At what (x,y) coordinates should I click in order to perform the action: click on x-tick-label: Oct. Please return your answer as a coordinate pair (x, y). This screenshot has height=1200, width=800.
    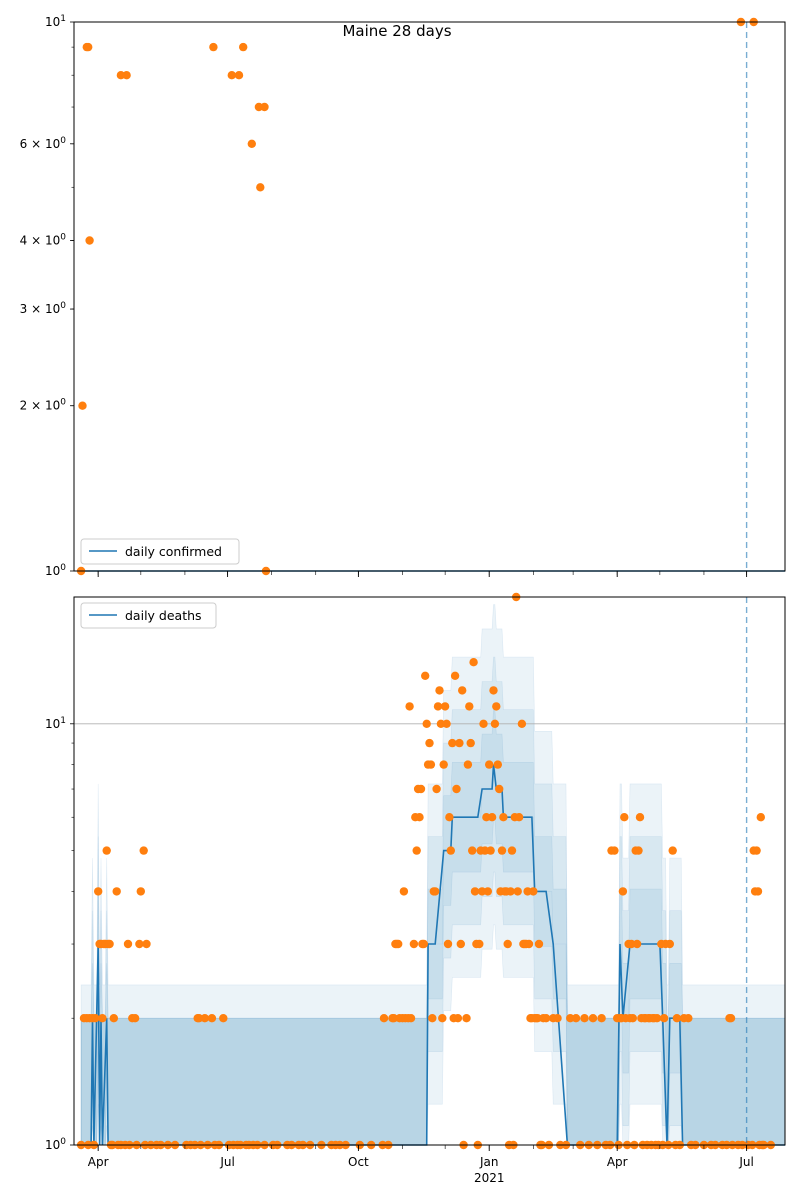
    Looking at the image, I should click on (358, 1162).